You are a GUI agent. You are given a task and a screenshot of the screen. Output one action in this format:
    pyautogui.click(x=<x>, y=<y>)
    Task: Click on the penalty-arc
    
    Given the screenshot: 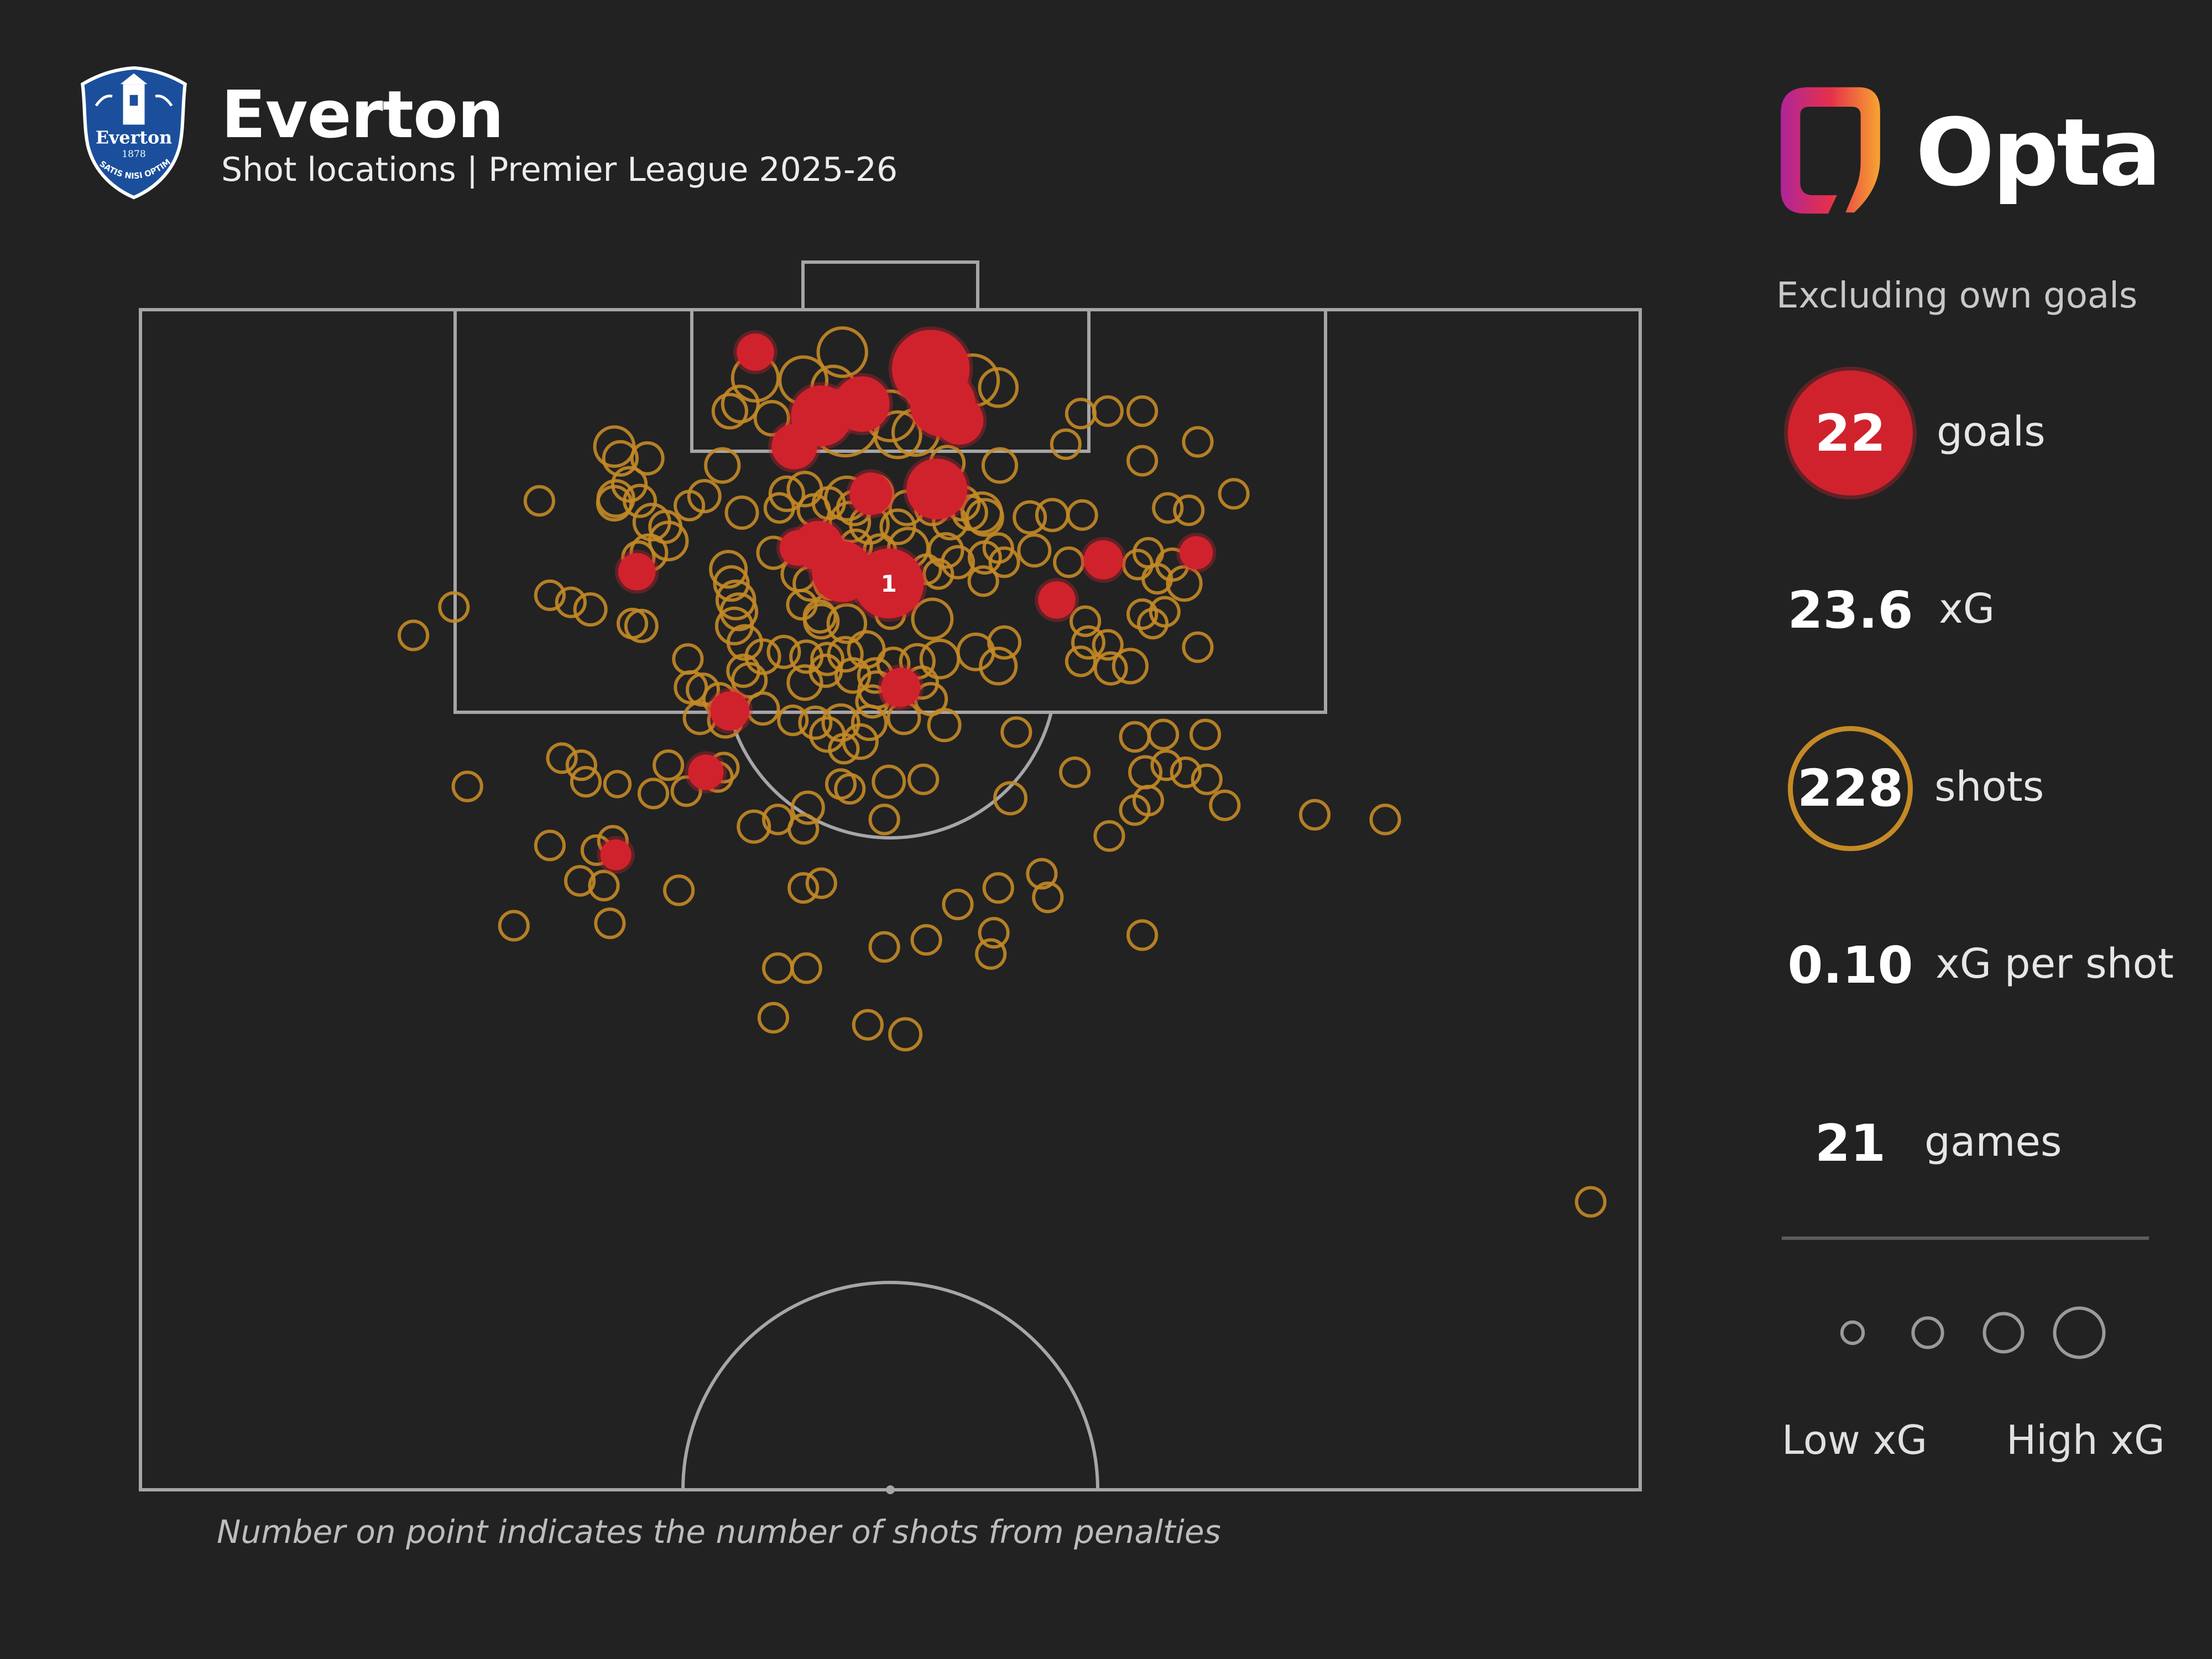 What is the action you would take?
    pyautogui.click(x=891, y=776)
    